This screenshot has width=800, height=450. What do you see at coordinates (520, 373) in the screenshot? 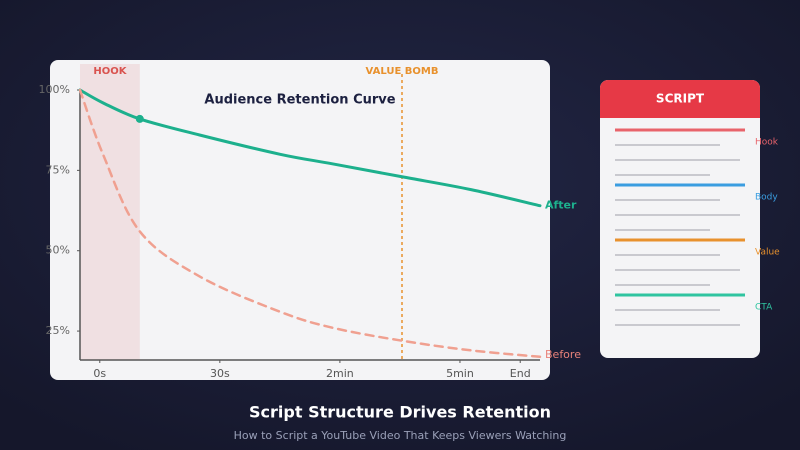
I see `x-tick-label: End` at bounding box center [520, 373].